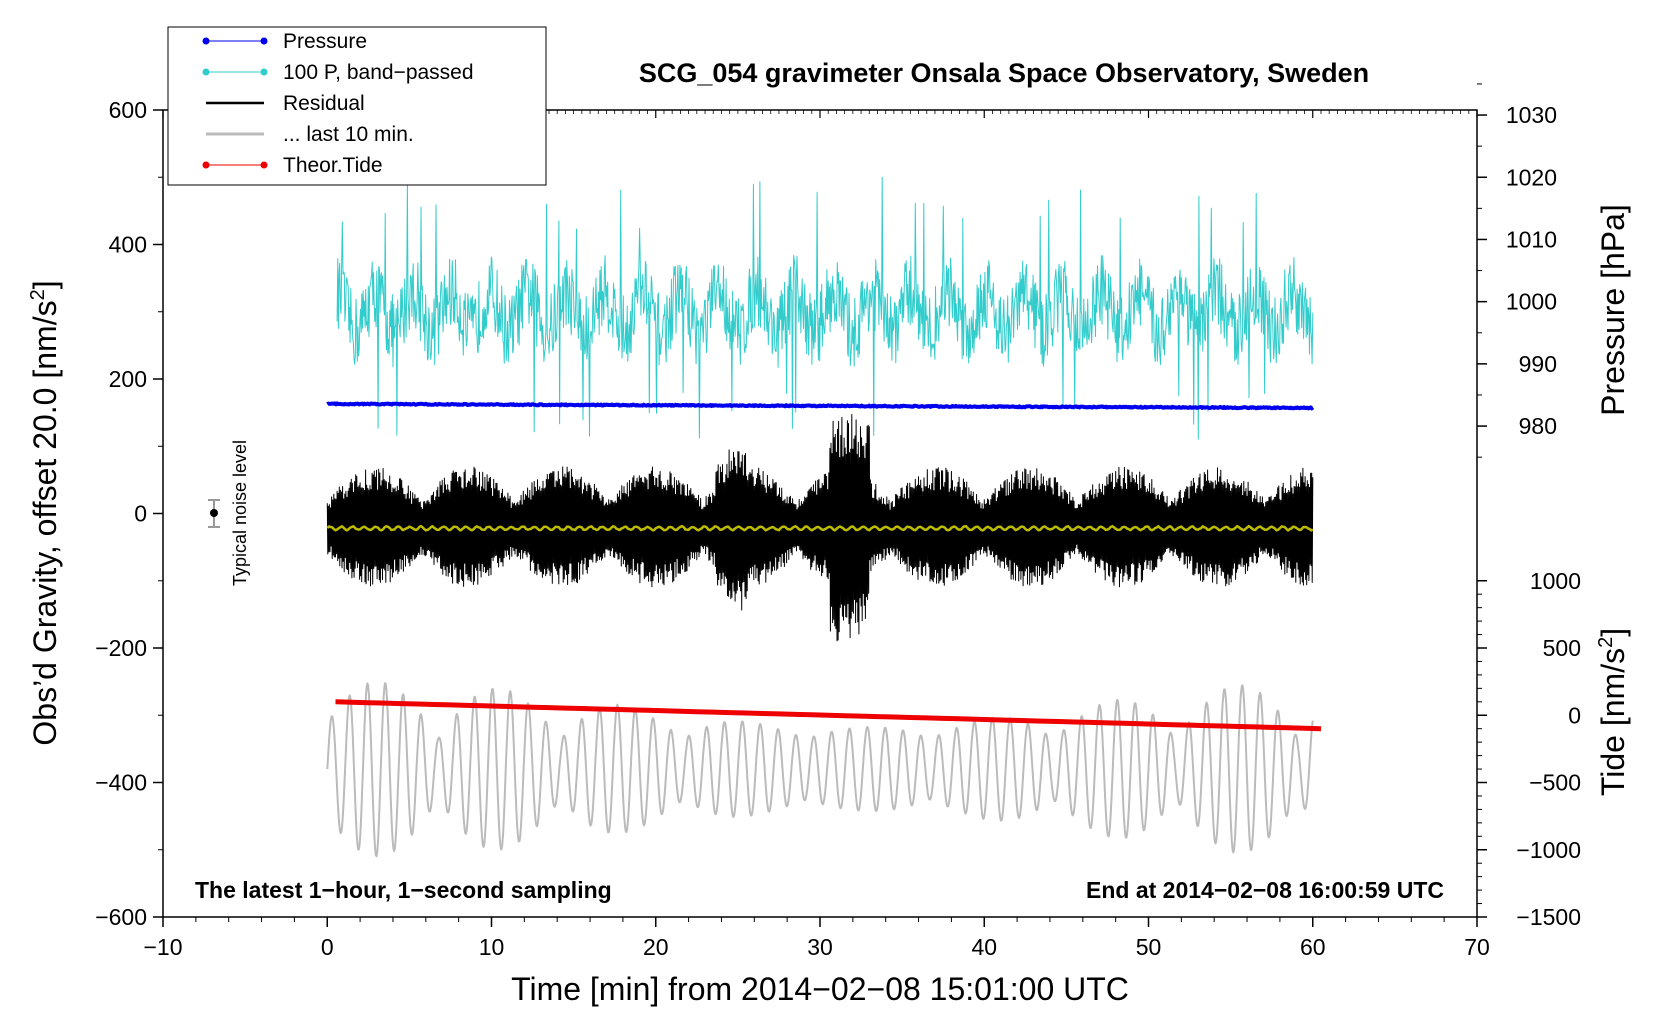  What do you see at coordinates (1265, 890) in the screenshot?
I see `annotation-end-time: End at 2014−02−08 16:00:59 UTC` at bounding box center [1265, 890].